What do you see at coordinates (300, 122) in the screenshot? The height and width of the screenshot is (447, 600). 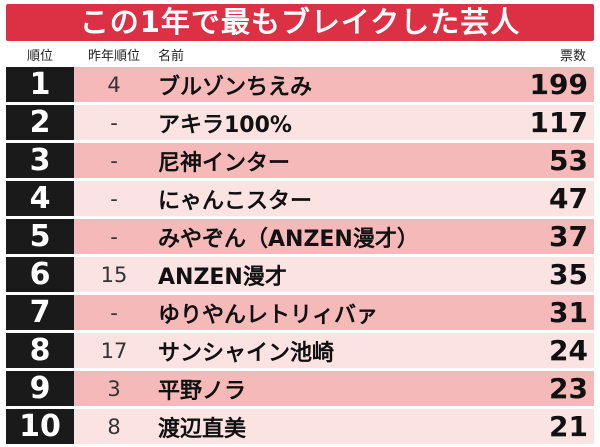 I see `table-row: 2 - アキラ100% 117` at bounding box center [300, 122].